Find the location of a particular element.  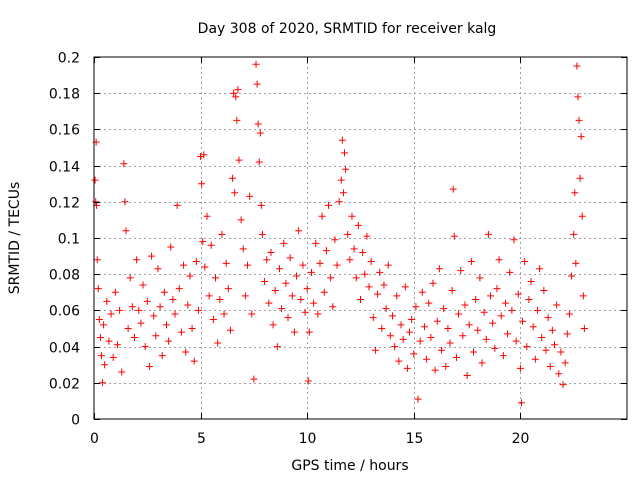

y-tick-label: 0.14 is located at coordinates (64, 168).